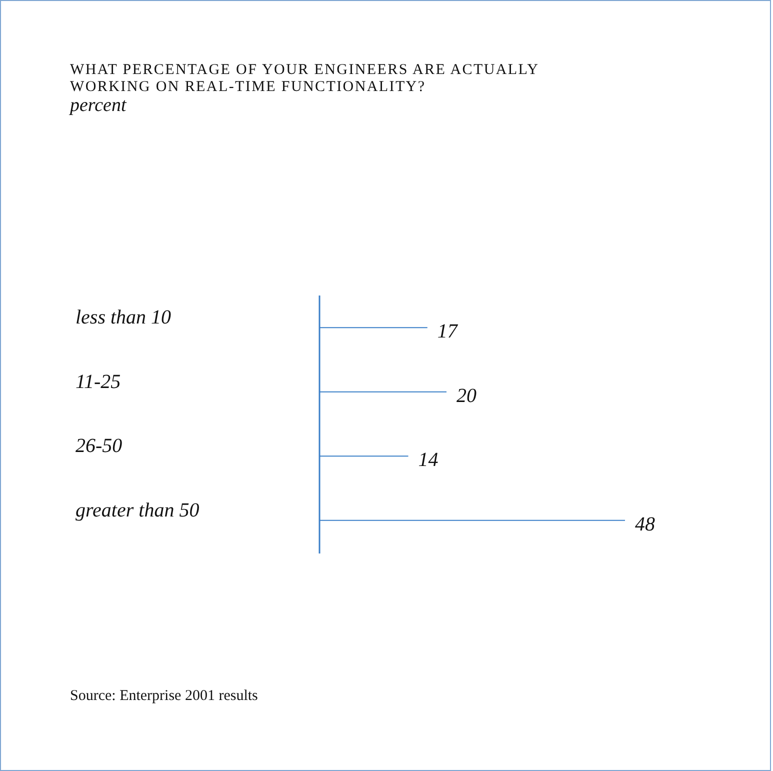 This screenshot has width=773, height=771. Describe the element at coordinates (466, 395) in the screenshot. I see `data-label: 20` at that location.